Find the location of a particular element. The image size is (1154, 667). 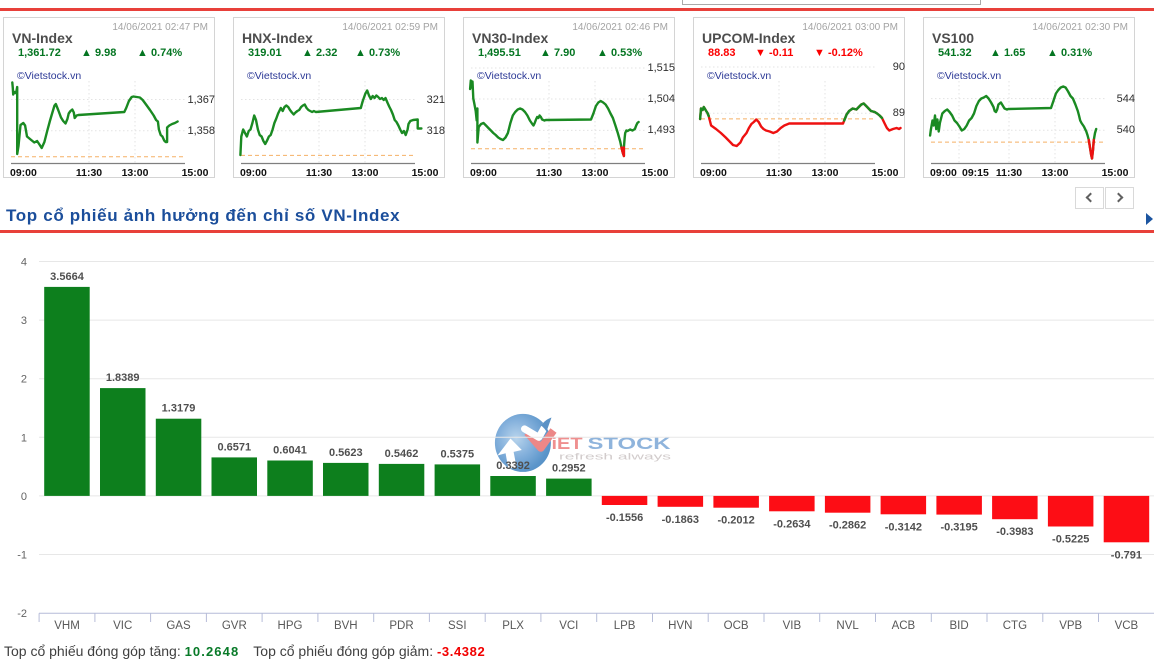

svg-text: iET is located at coordinates (567, 444).